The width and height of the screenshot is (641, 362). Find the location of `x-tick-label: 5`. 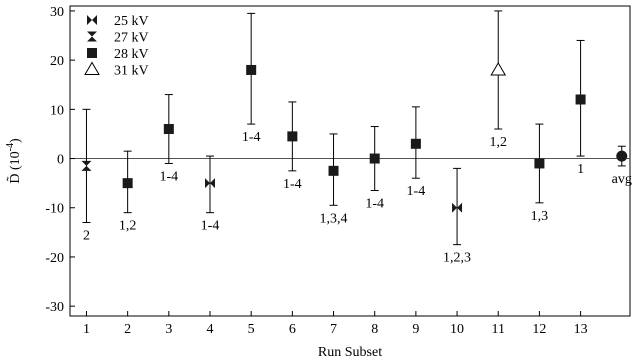

x-tick-label: 5 is located at coordinates (251, 329).